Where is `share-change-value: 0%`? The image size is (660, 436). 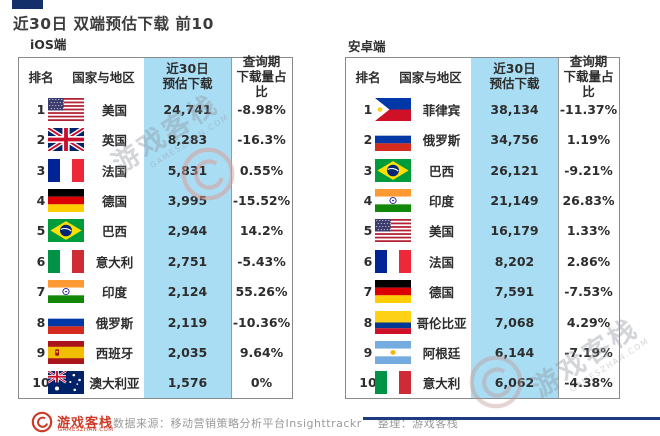
share-change-value: 0% is located at coordinates (261, 383).